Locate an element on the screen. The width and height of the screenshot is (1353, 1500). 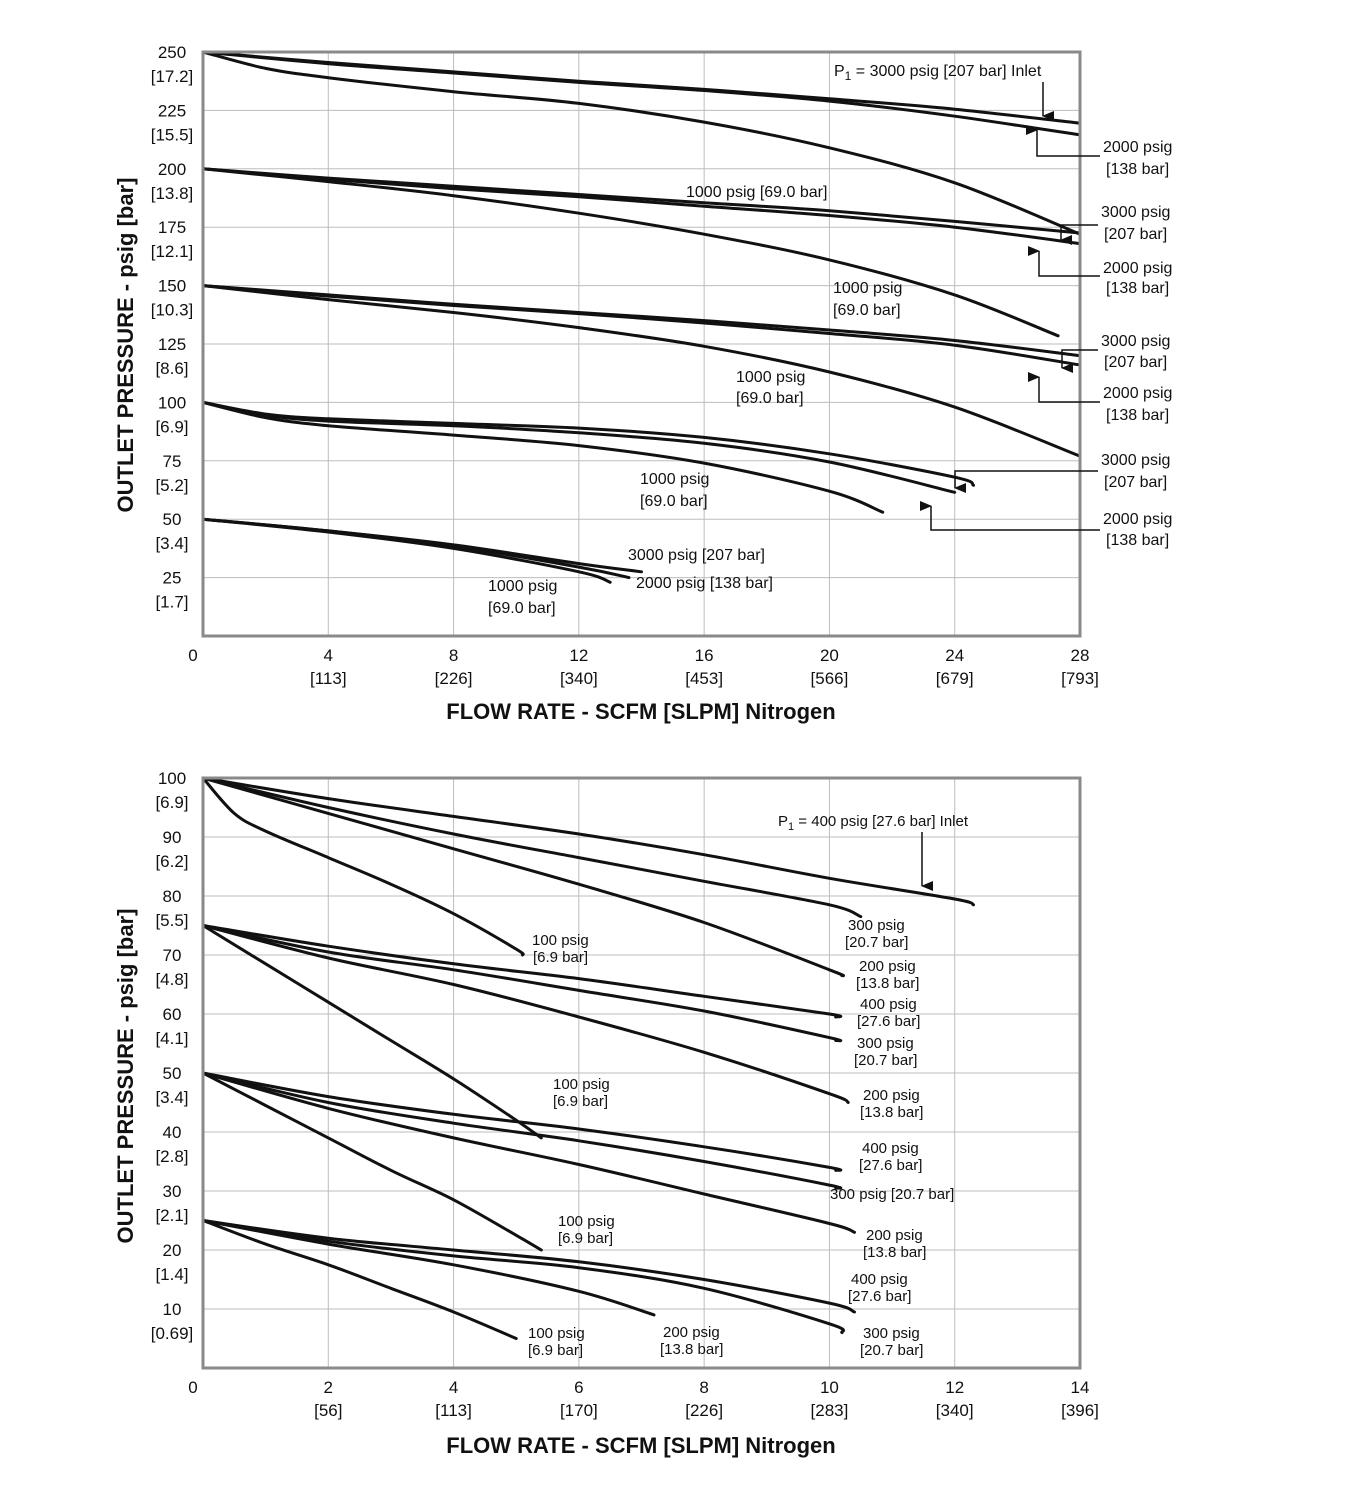
bot-x-tick-label: 10 is located at coordinates (829, 1387).